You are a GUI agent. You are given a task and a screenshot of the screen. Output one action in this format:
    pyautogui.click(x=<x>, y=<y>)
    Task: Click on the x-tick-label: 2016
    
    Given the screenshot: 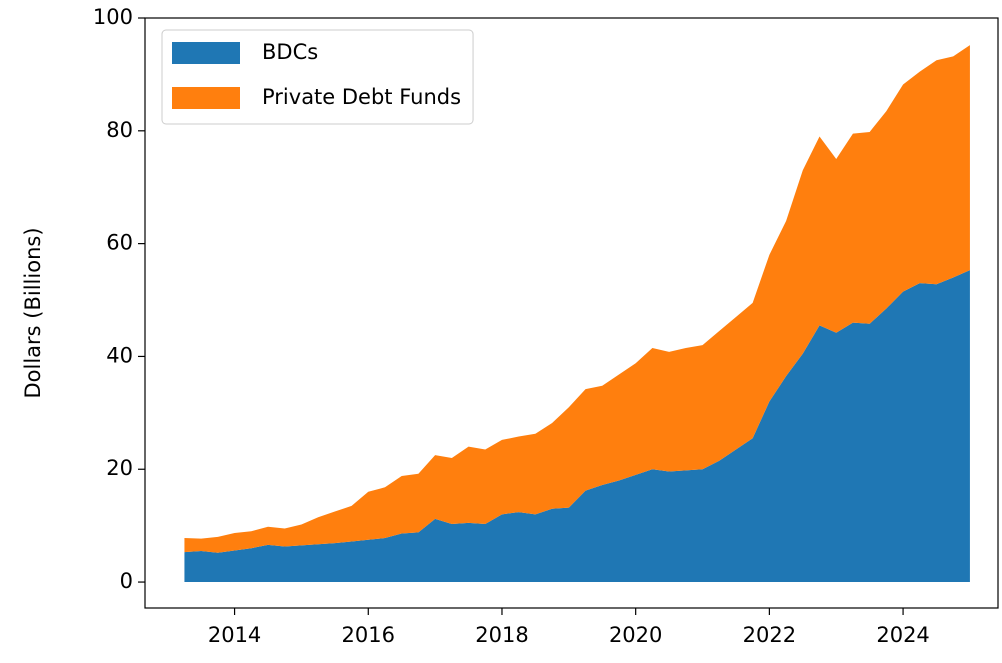 What is the action you would take?
    pyautogui.click(x=368, y=635)
    